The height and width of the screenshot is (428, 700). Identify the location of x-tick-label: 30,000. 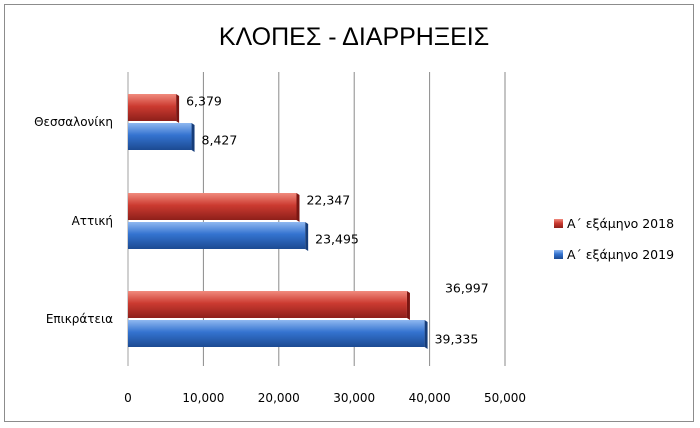
(354, 398).